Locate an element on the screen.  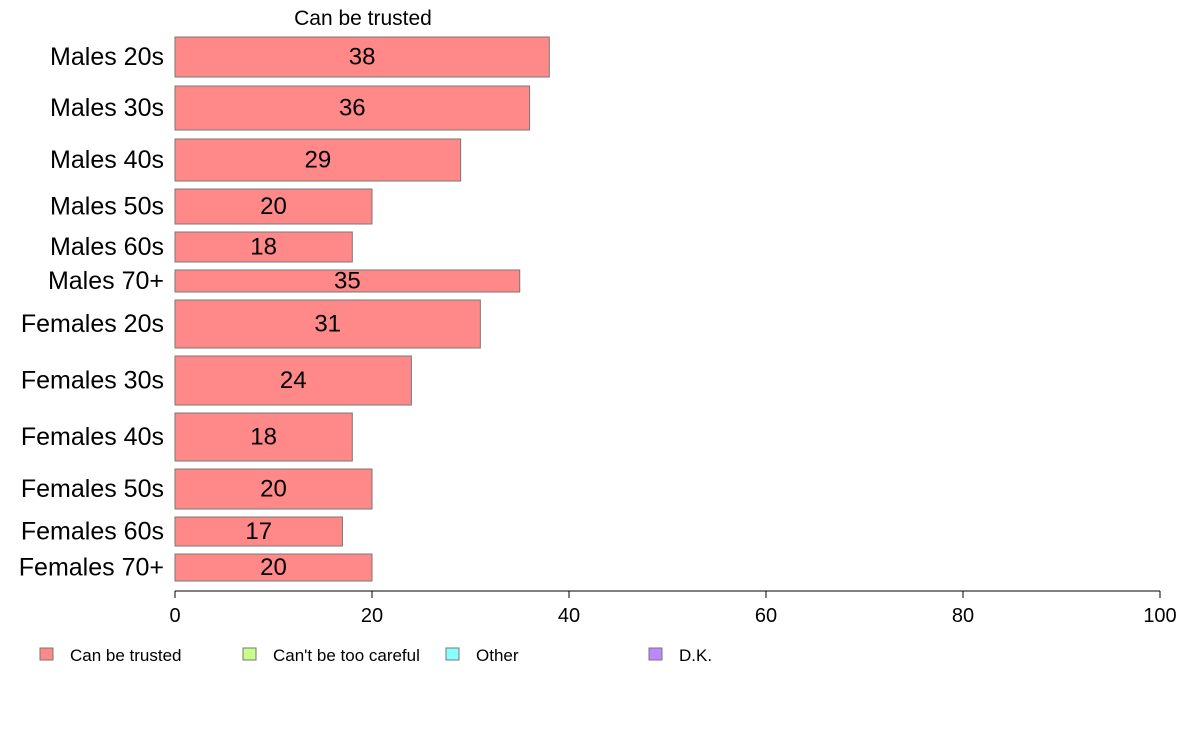
x-tick-label: 20 is located at coordinates (372, 616).